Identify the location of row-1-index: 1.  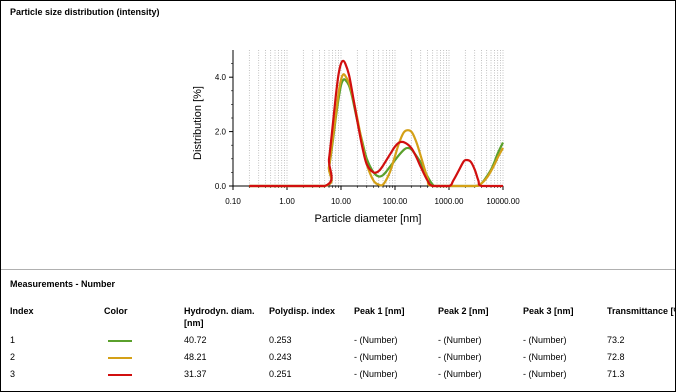
(13, 340).